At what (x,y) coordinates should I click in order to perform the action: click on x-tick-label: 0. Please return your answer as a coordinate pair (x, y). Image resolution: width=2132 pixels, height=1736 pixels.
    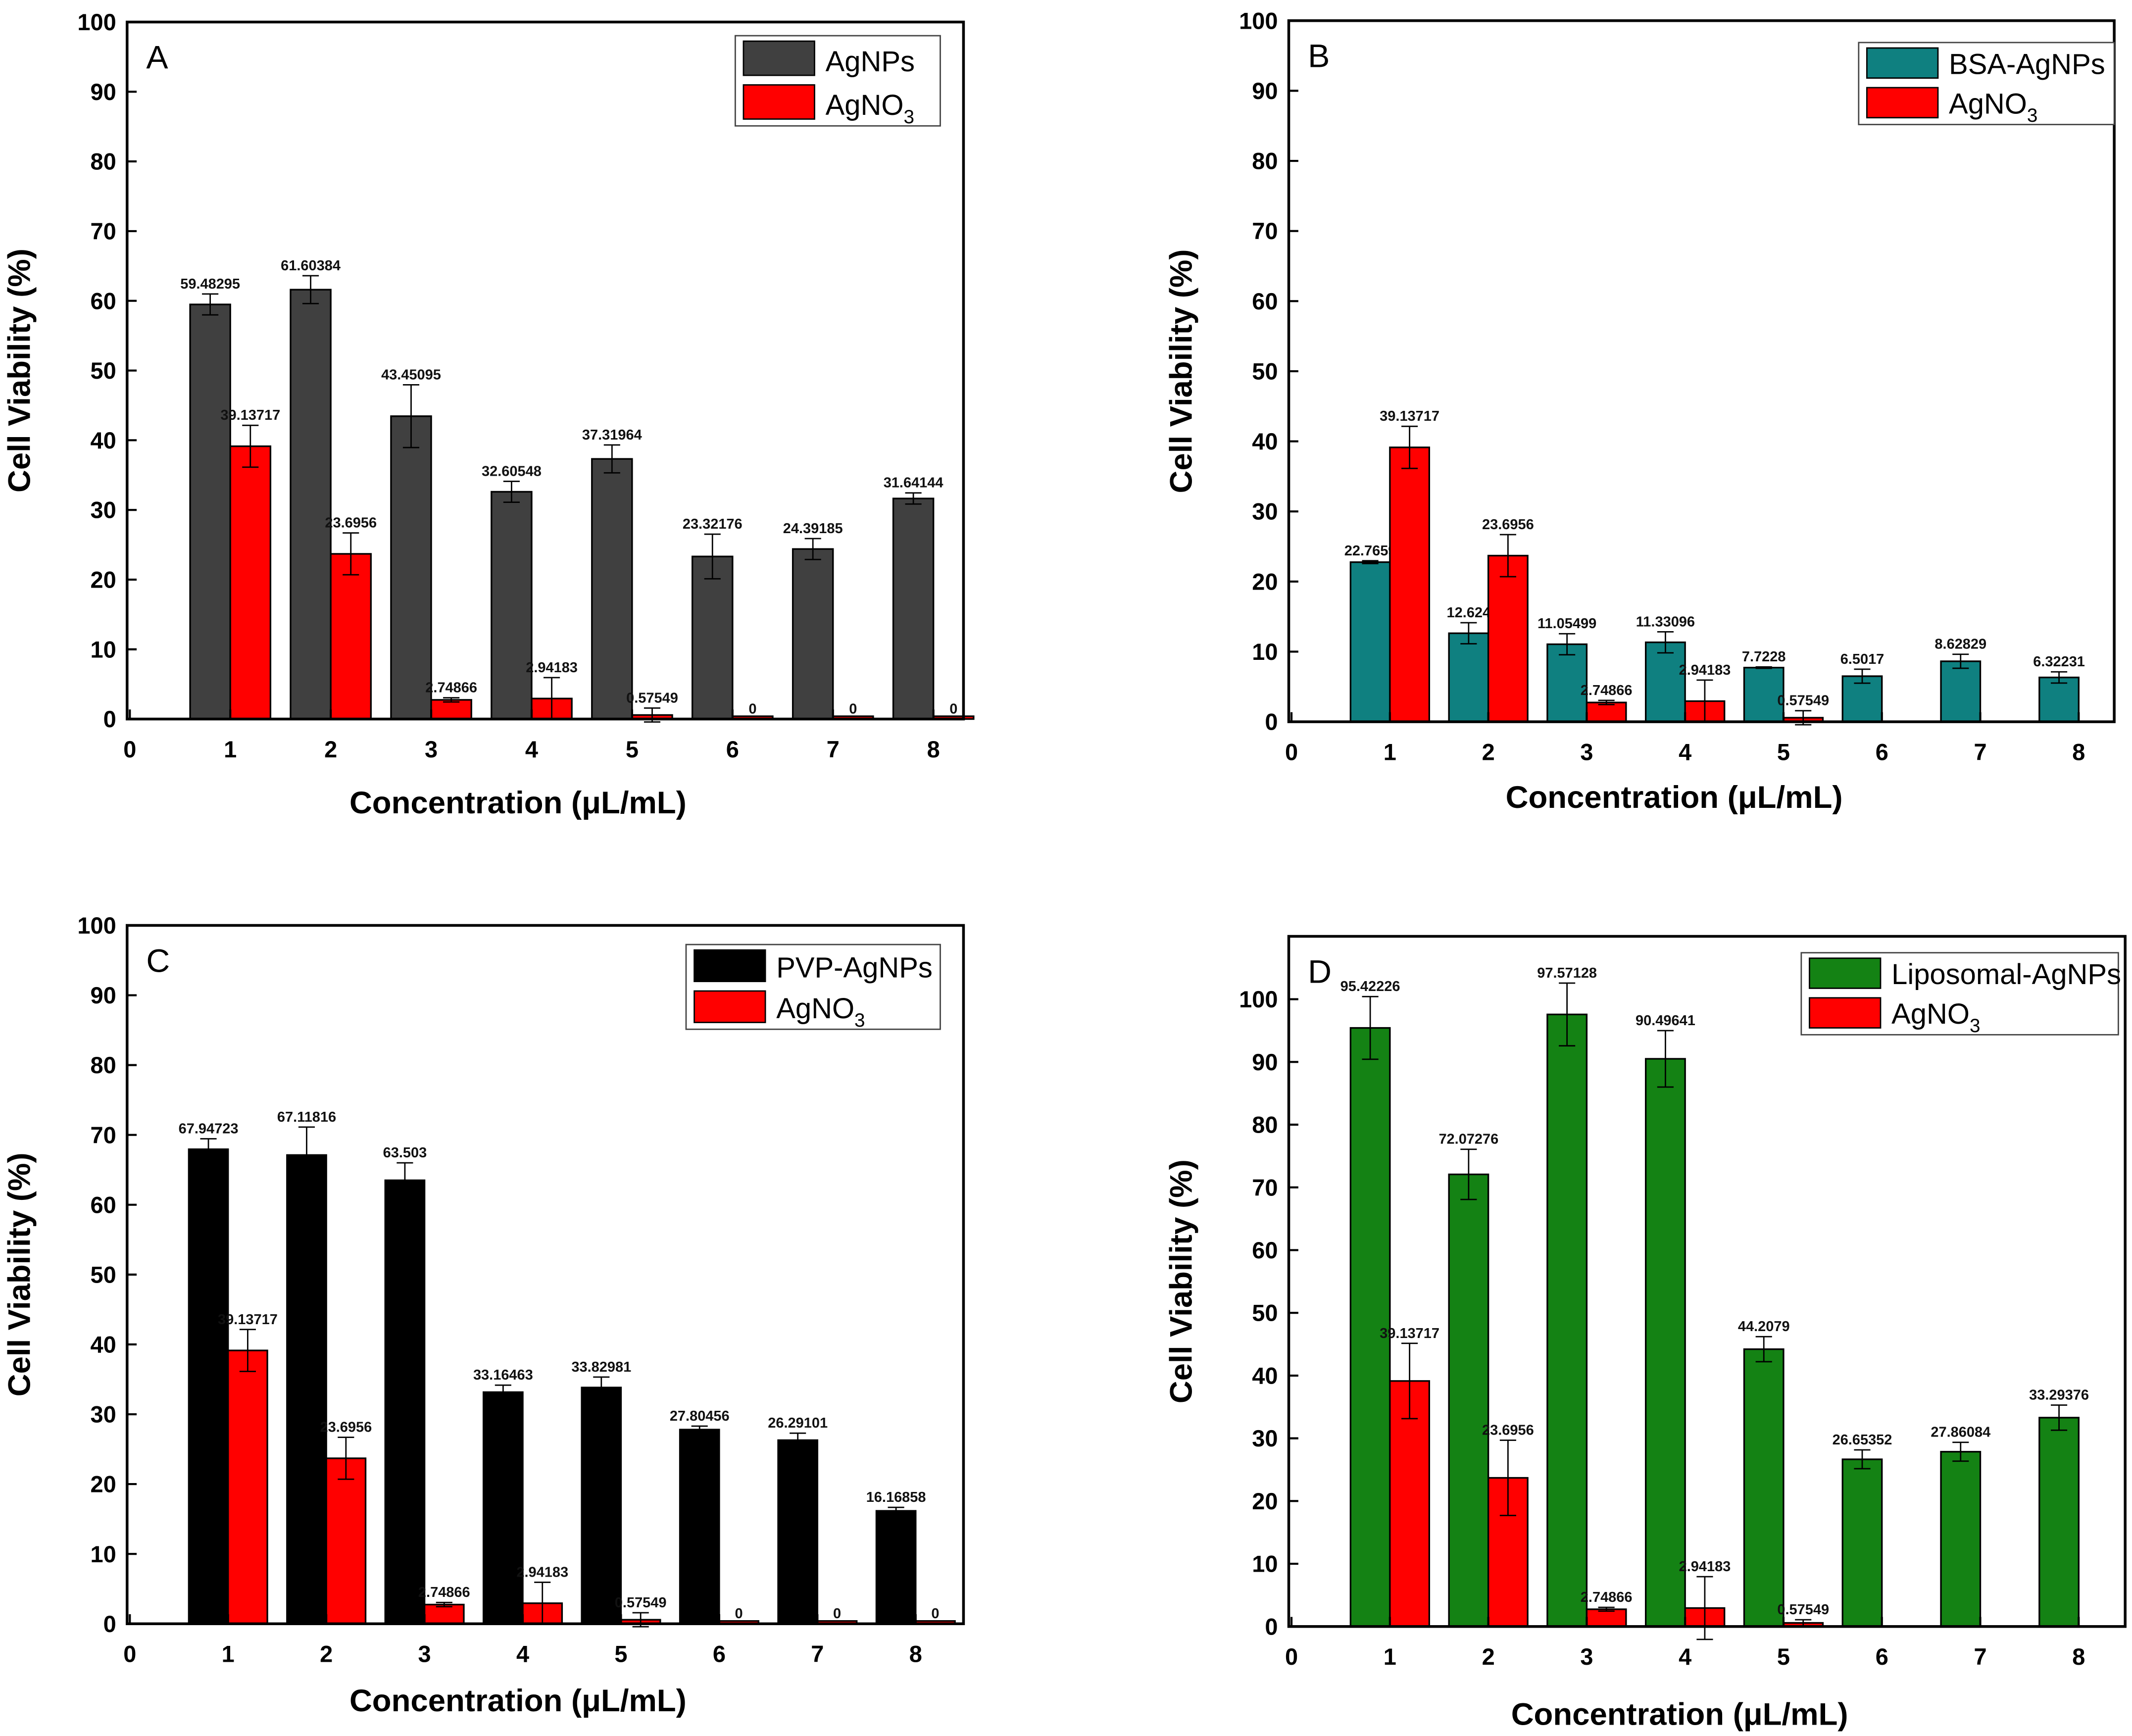
    Looking at the image, I should click on (129, 1654).